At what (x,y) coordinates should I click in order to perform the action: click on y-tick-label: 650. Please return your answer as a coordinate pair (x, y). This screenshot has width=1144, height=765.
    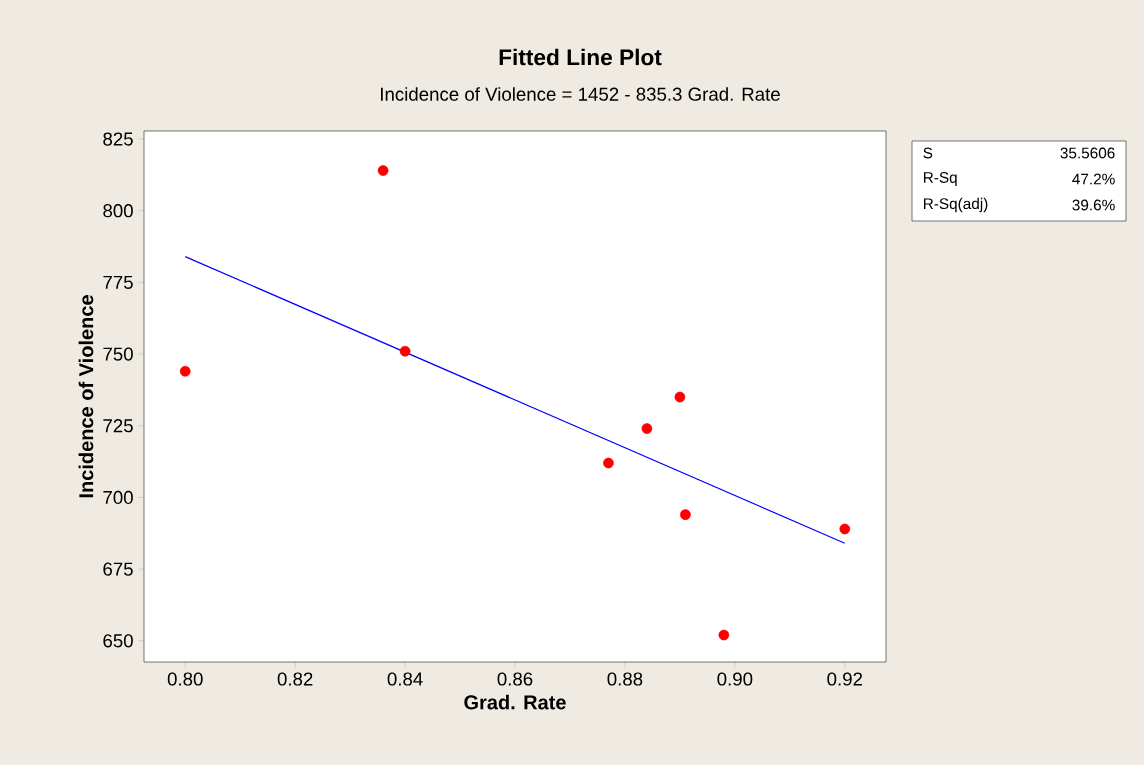
    Looking at the image, I should click on (118, 641).